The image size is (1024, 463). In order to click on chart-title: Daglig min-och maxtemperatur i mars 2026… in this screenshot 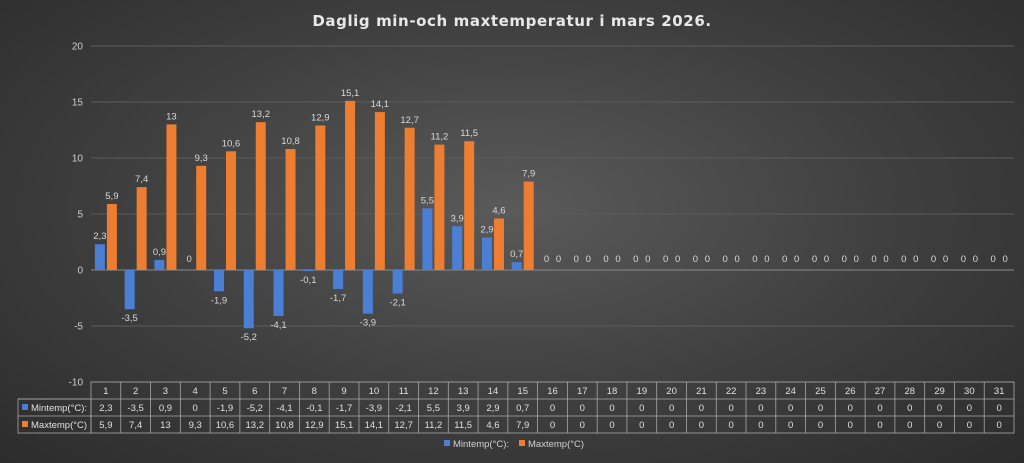, I will do `click(511, 21)`.